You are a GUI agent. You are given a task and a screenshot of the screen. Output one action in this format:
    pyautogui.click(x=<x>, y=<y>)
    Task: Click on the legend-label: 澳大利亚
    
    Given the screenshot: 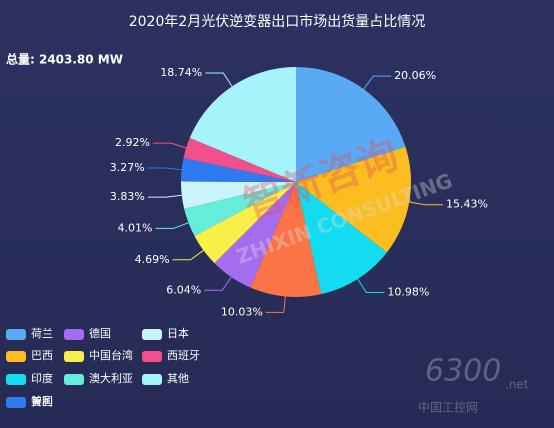 What is the action you would take?
    pyautogui.click(x=111, y=378)
    